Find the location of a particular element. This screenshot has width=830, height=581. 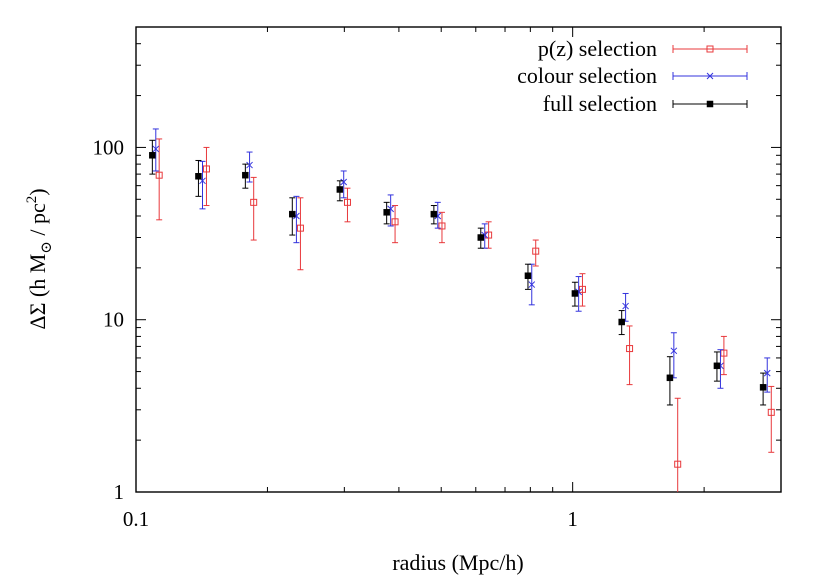

legend-label: p(z) selection is located at coordinates (597, 48).